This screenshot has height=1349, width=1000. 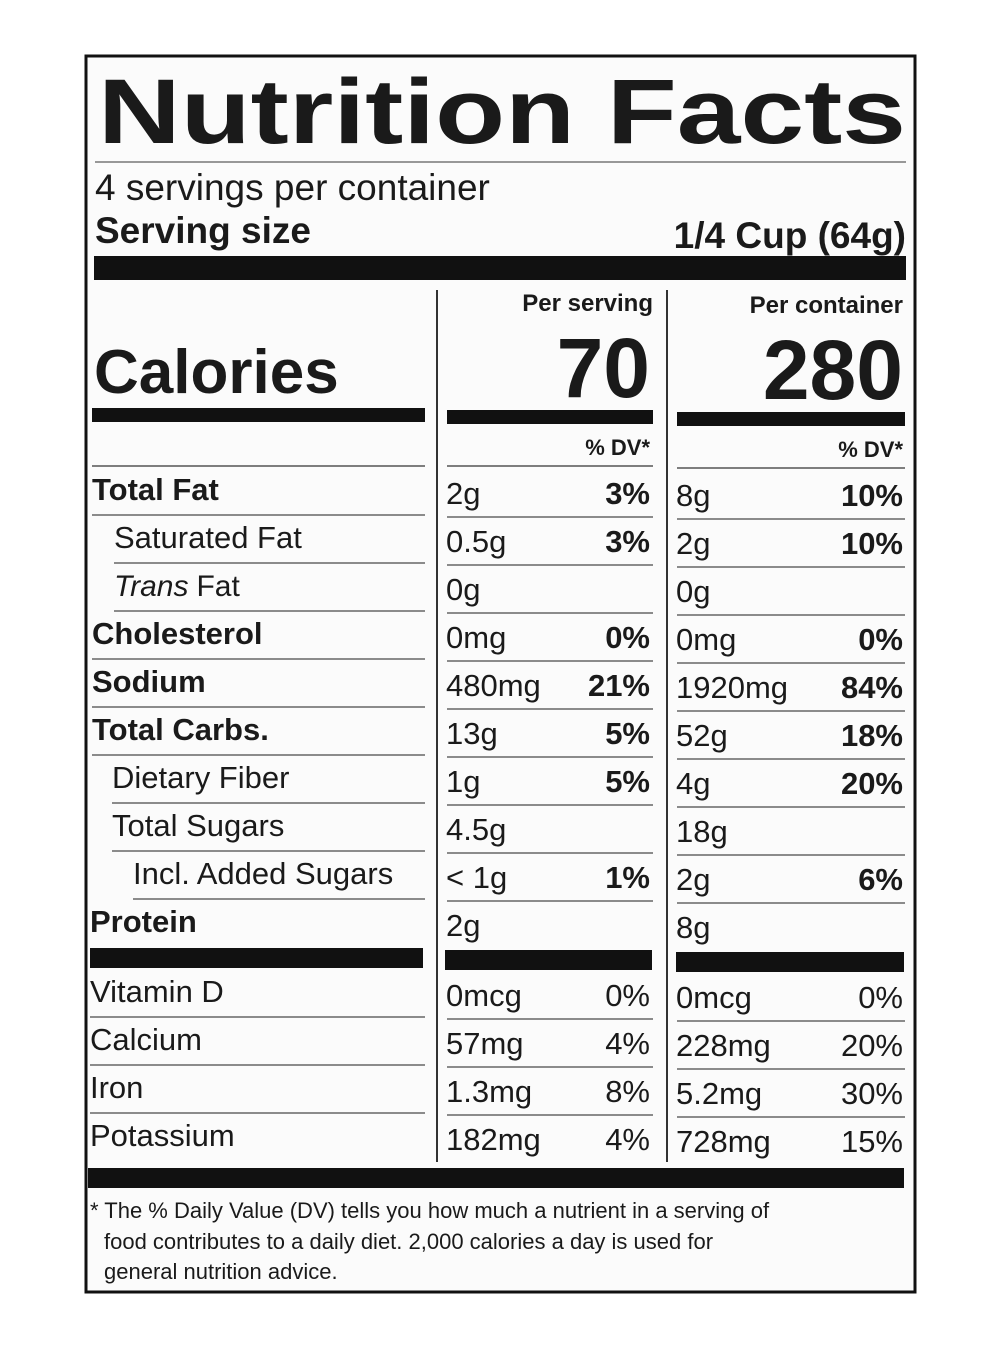 What do you see at coordinates (218, 586) in the screenshot?
I see `nutrient-name: Fat` at bounding box center [218, 586].